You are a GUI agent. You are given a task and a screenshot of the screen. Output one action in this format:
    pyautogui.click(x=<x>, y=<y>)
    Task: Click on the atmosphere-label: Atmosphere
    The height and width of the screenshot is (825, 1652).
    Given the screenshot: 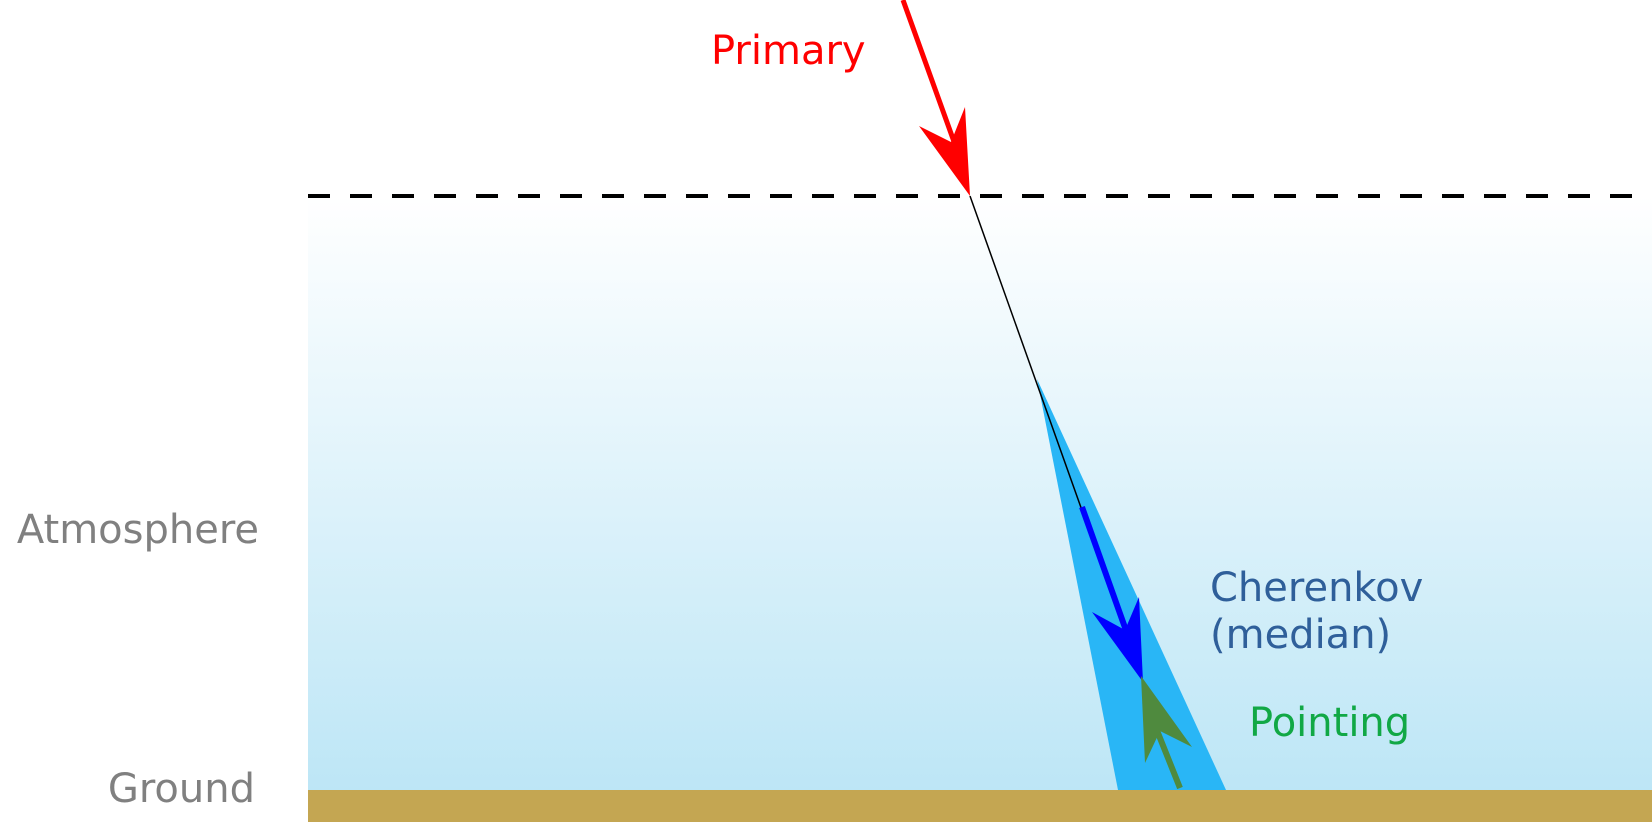 What is the action you would take?
    pyautogui.click(x=138, y=530)
    